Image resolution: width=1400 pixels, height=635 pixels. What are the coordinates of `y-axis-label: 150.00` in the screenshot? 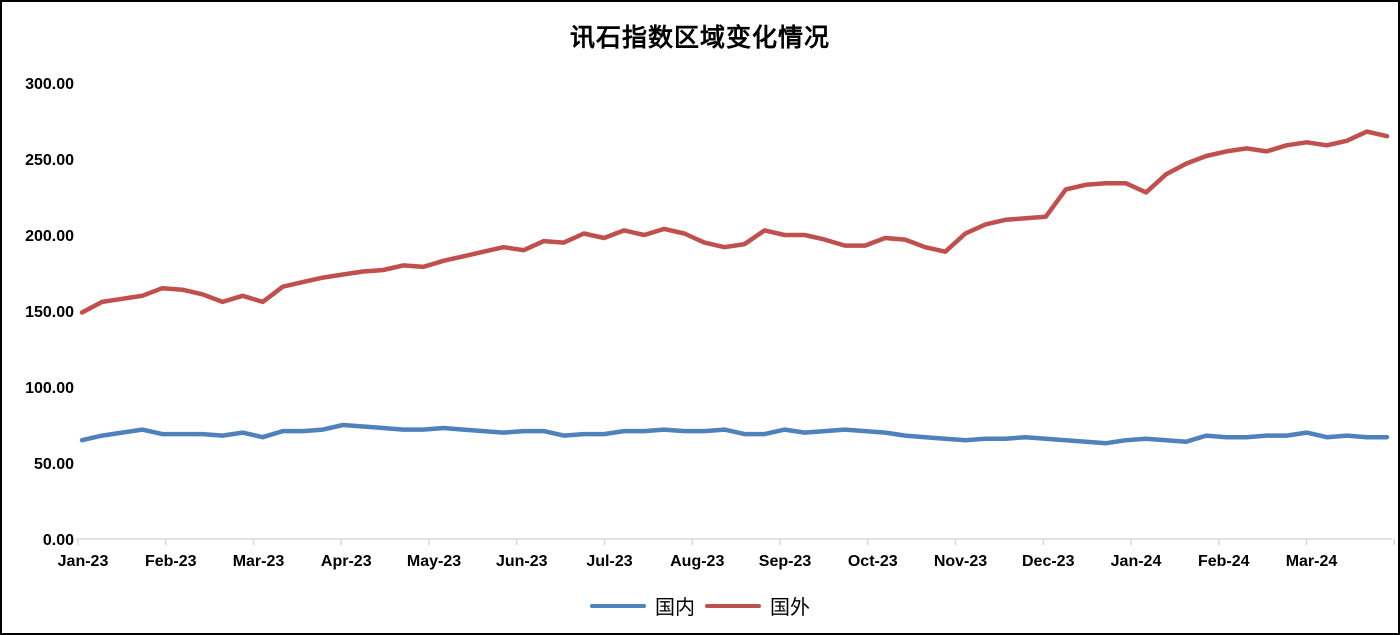 It's located at (49, 312).